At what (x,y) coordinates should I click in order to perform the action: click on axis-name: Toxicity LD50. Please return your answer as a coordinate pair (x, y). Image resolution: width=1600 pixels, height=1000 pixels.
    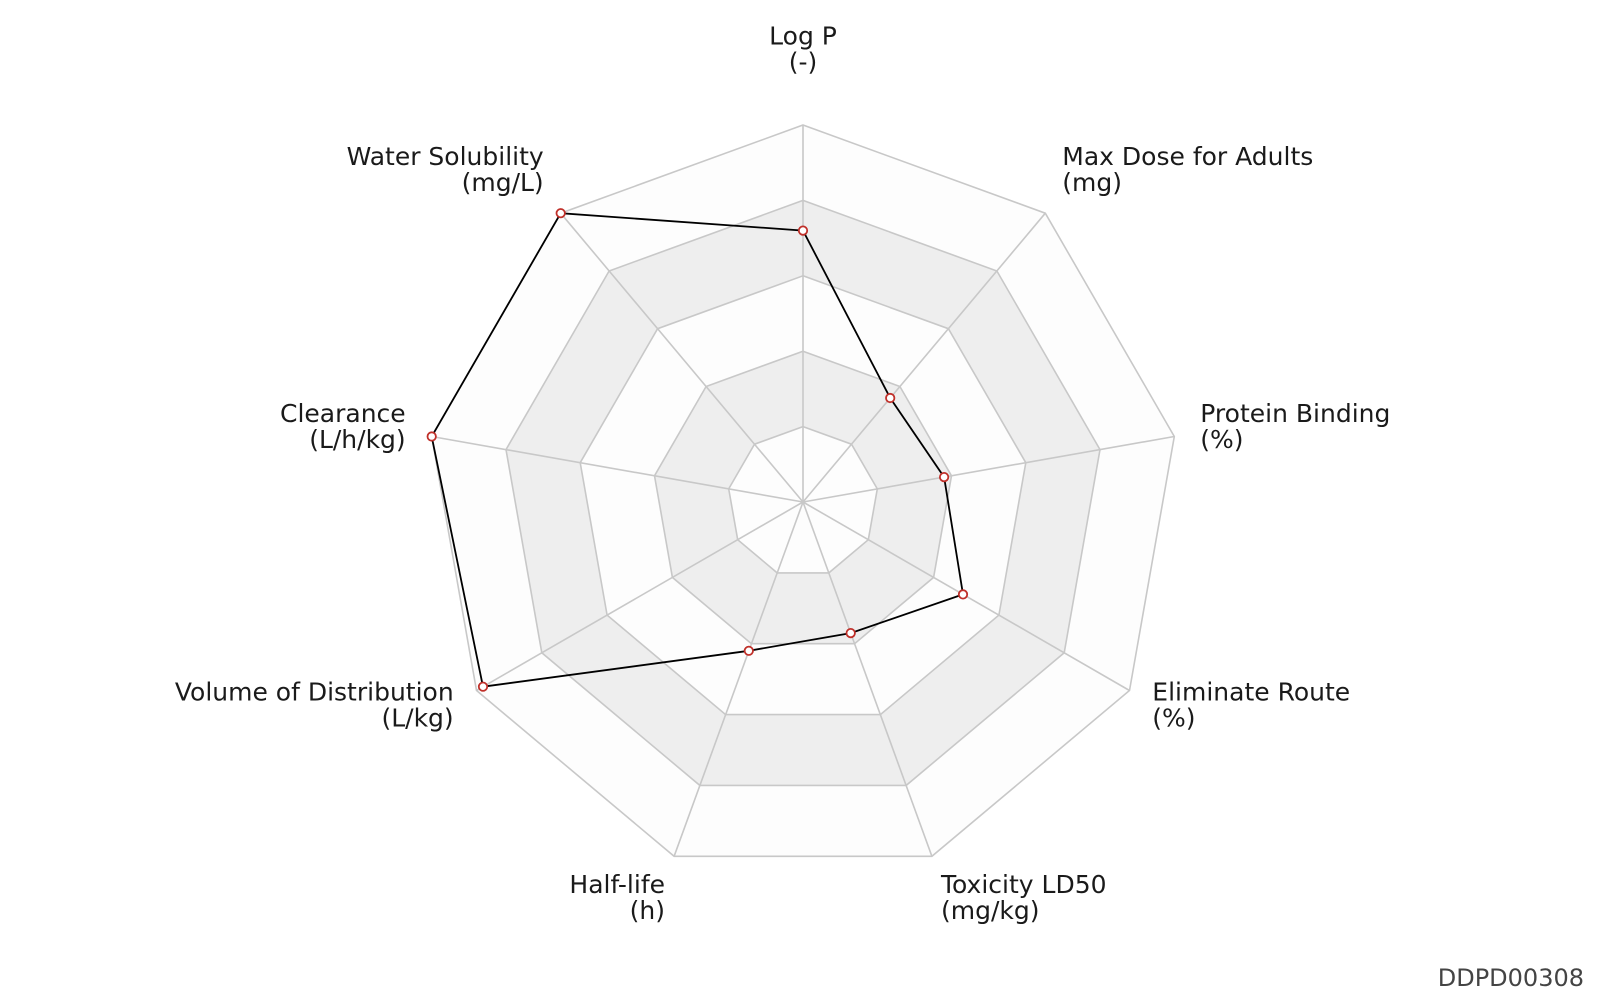
    Looking at the image, I should click on (1023, 884).